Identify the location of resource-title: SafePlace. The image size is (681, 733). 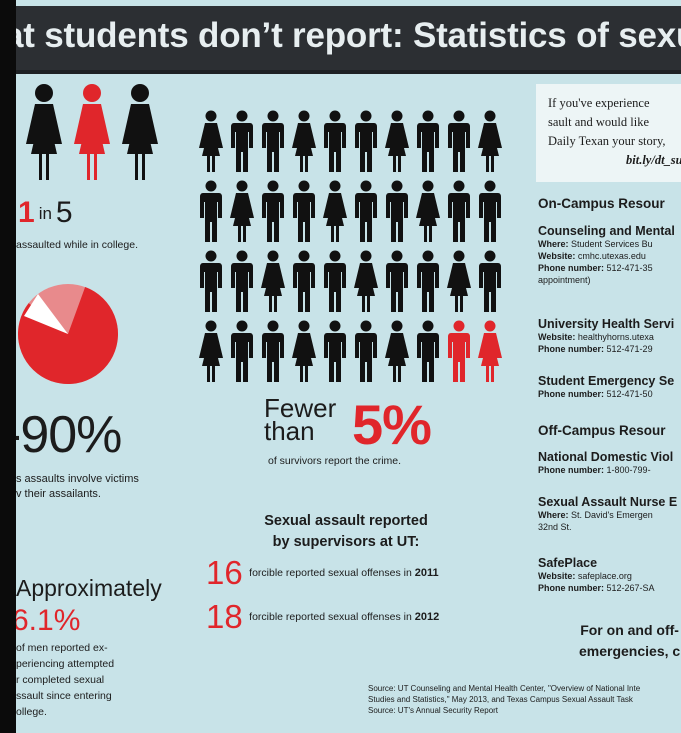
(568, 563).